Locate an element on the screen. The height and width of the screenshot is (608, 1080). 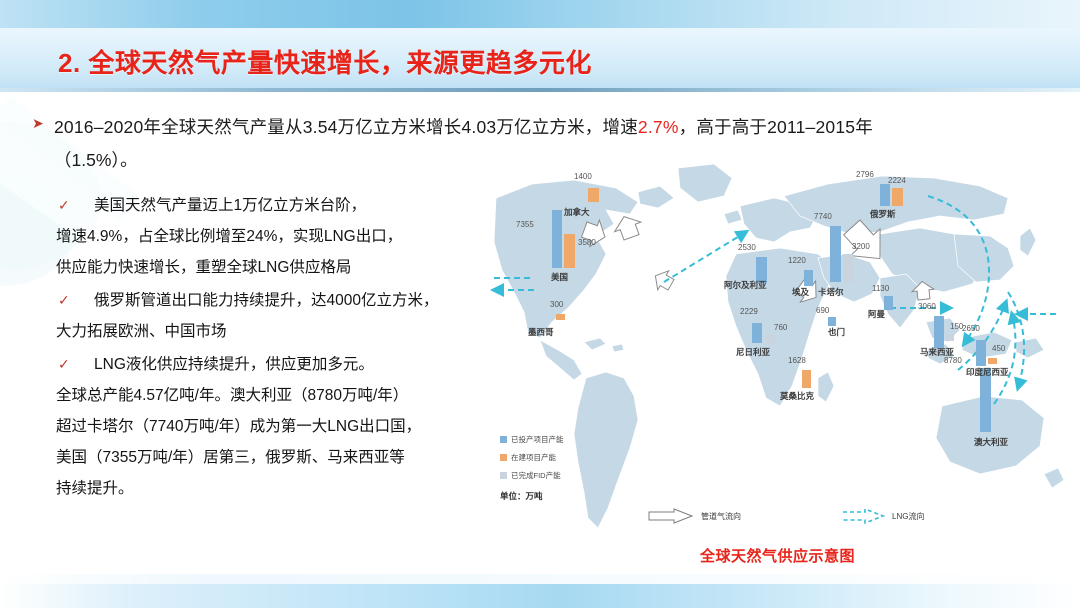
map-label-indonesia: 印度尼西亚 is located at coordinates (987, 372).